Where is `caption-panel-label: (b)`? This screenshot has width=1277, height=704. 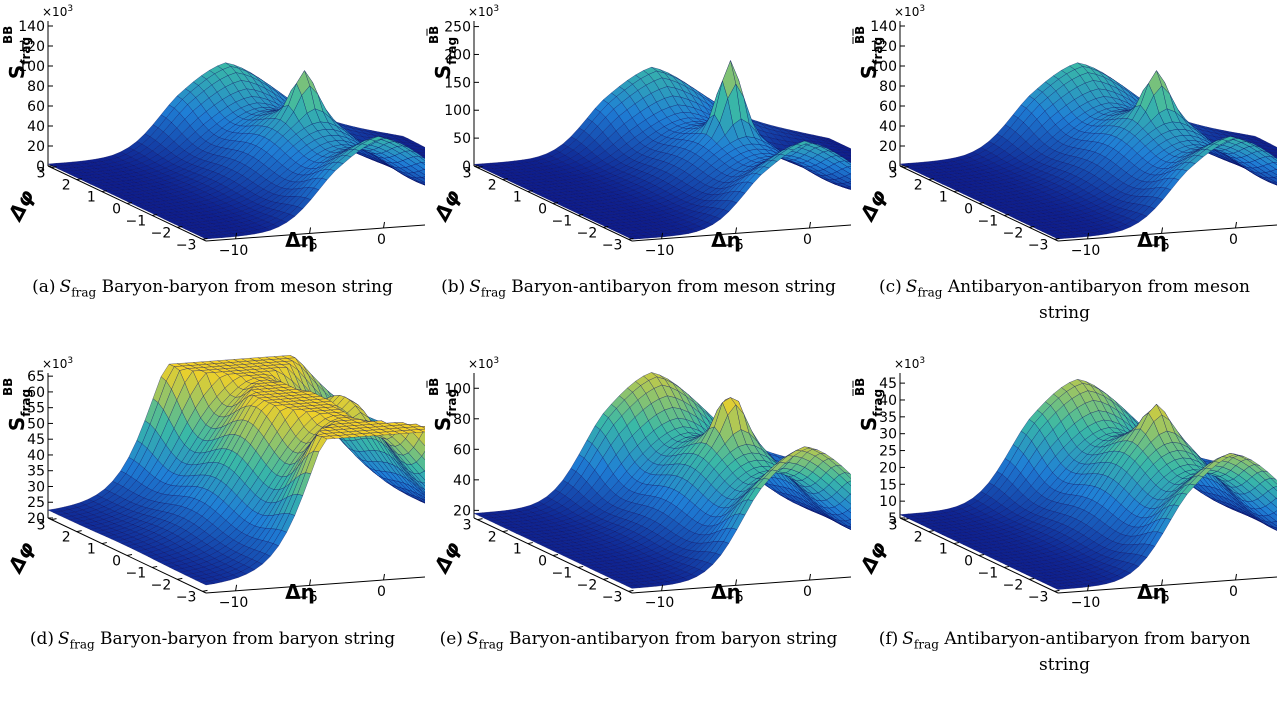
caption-panel-label: (b) is located at coordinates (453, 287).